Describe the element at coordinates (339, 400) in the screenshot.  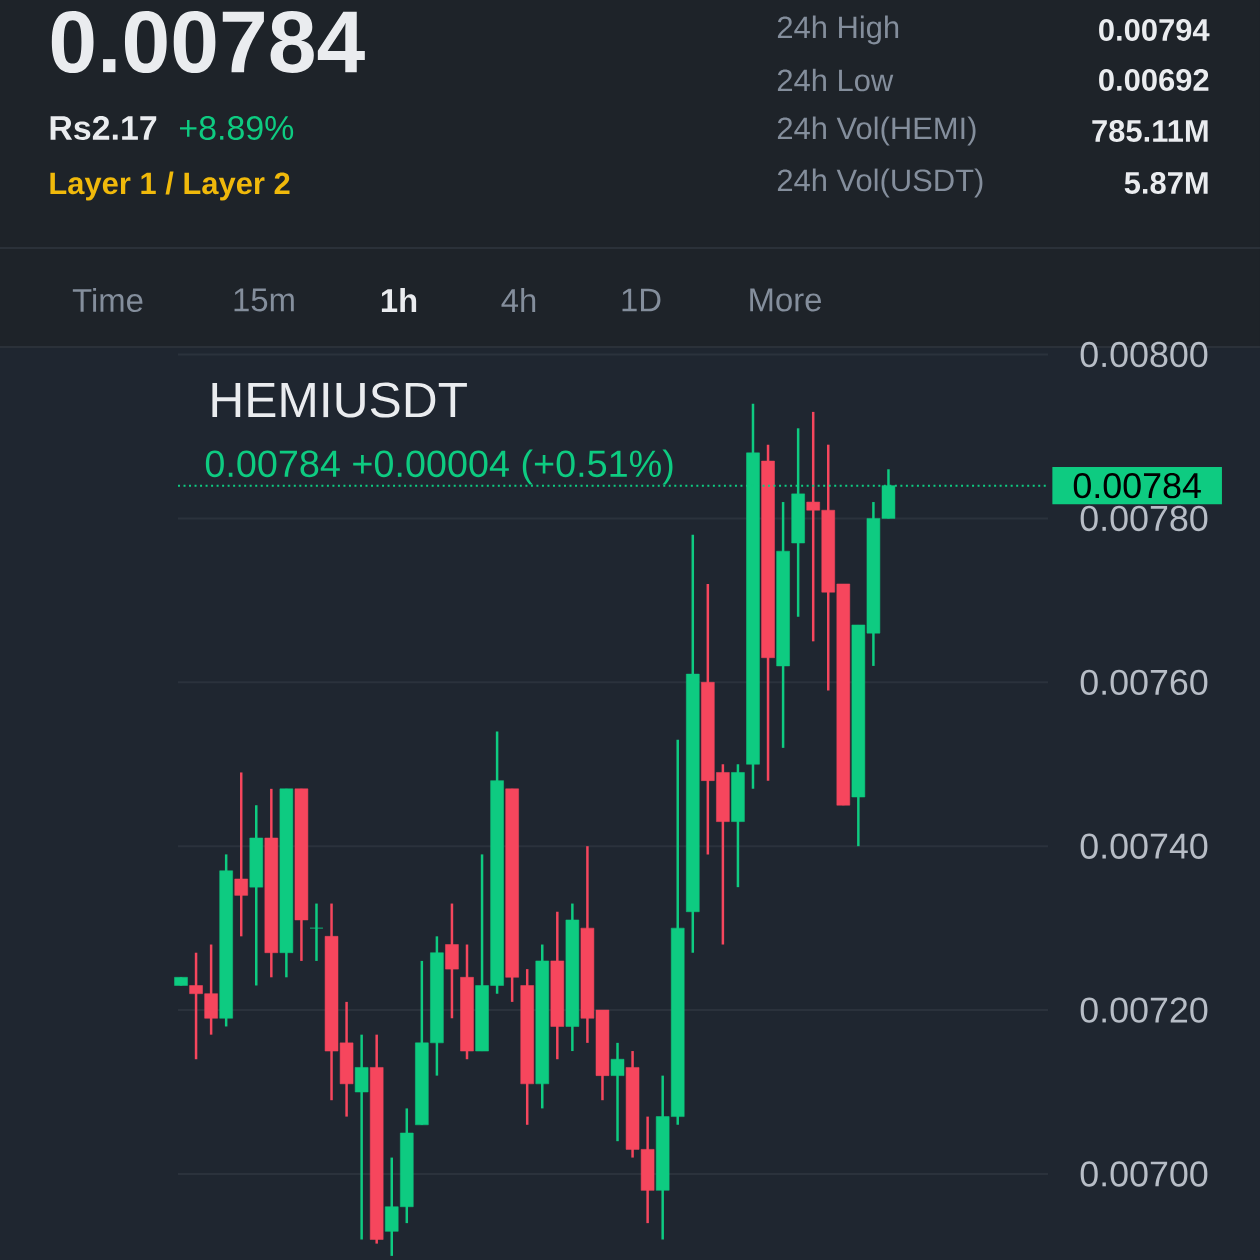
I see `text: HEMIUSDT` at that location.